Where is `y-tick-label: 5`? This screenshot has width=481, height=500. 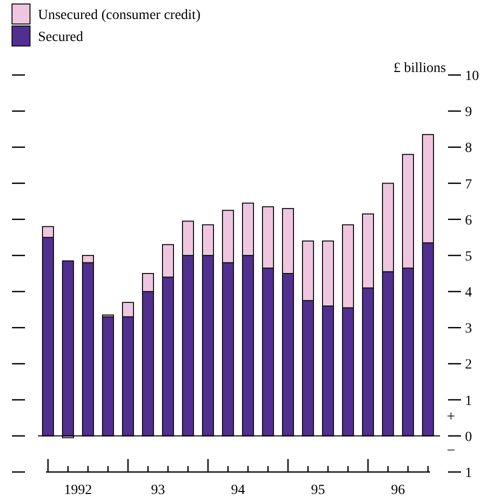 y-tick-label: 5 is located at coordinates (468, 256).